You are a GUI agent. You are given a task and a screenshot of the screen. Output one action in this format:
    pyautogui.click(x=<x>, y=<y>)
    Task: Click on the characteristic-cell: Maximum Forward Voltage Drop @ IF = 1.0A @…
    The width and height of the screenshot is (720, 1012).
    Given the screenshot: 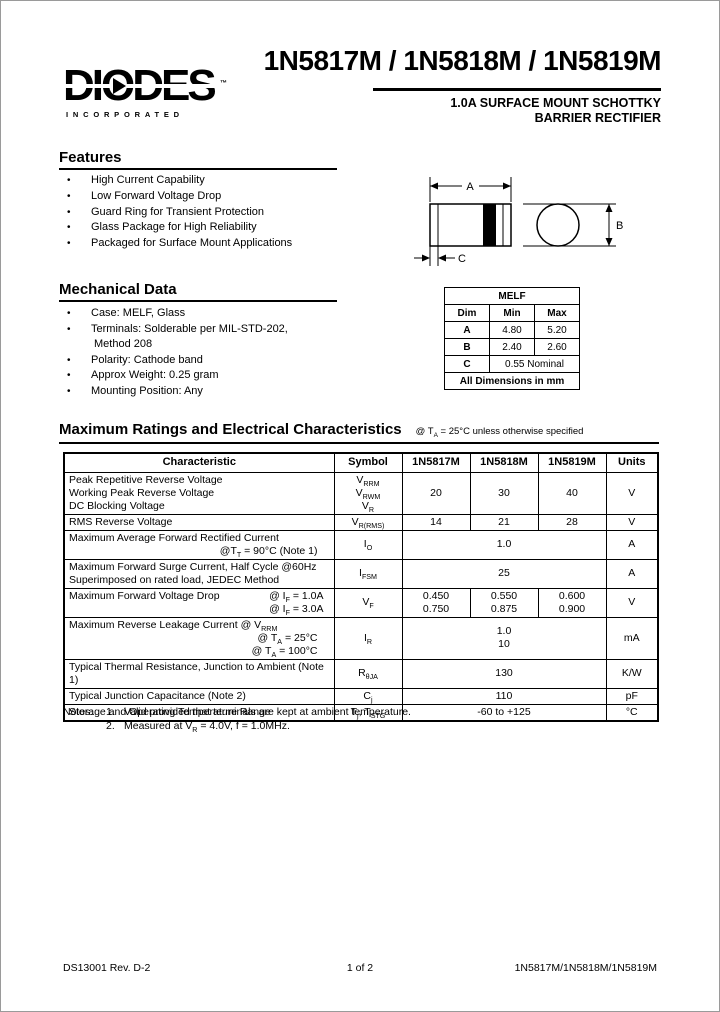 What is the action you would take?
    pyautogui.click(x=199, y=602)
    